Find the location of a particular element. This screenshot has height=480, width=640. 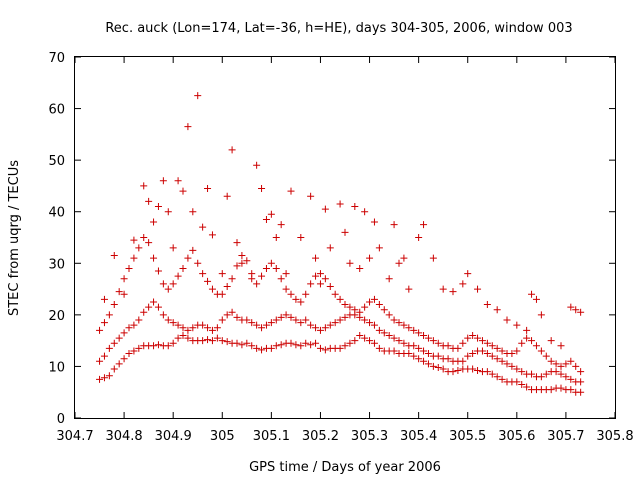

x-tick-label: 304.7 is located at coordinates (74, 436).